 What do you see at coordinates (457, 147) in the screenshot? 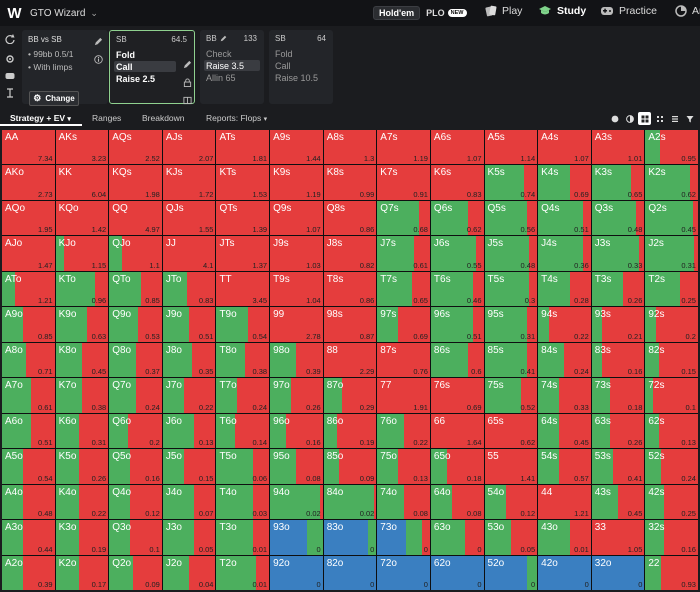
I see `hand-cell: A6s 1.07` at bounding box center [457, 147].